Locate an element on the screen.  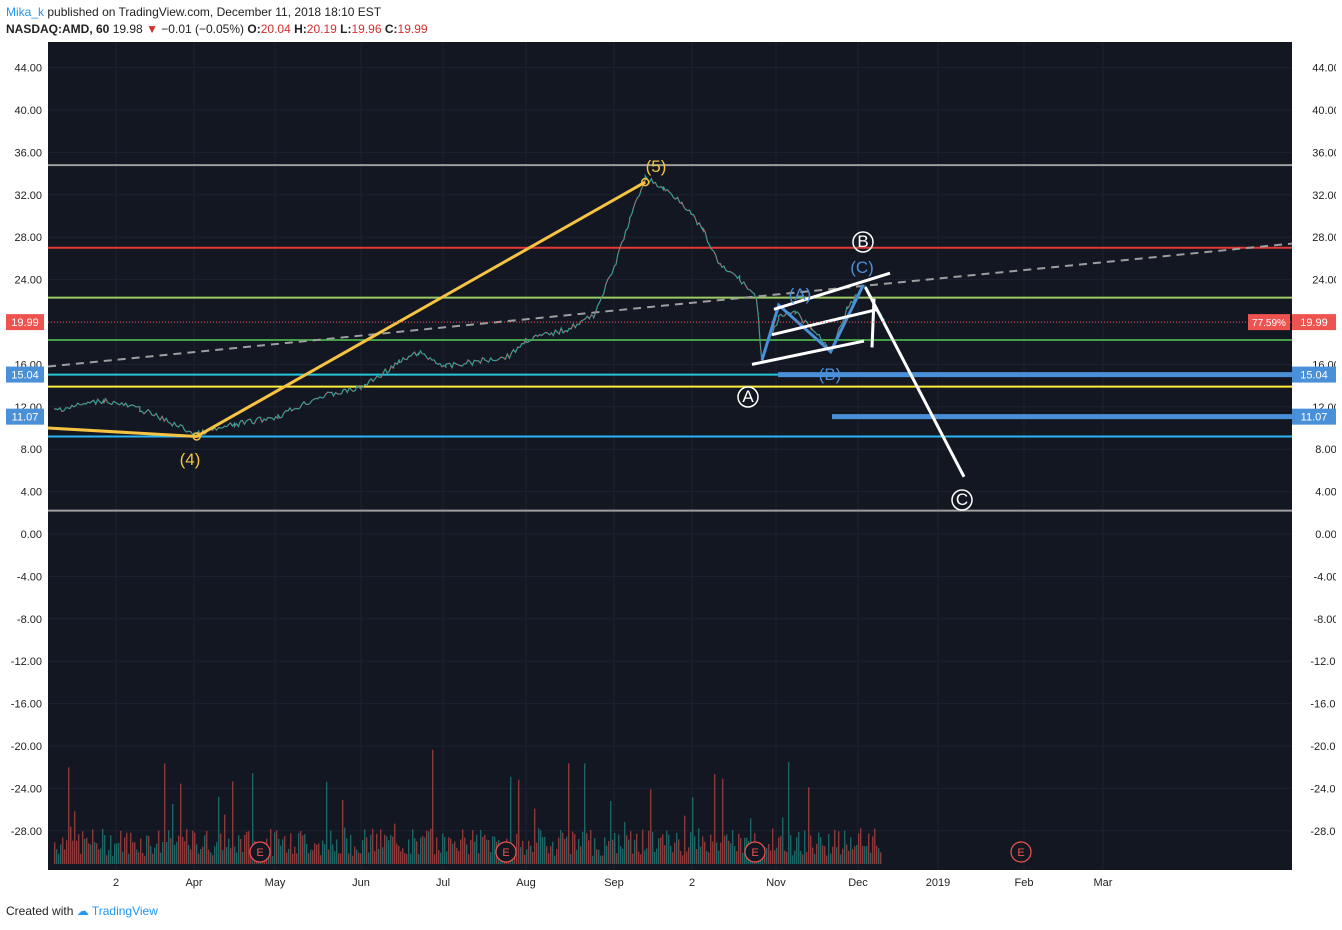
y-tick-label-right: 0.00 is located at coordinates (1325, 535).